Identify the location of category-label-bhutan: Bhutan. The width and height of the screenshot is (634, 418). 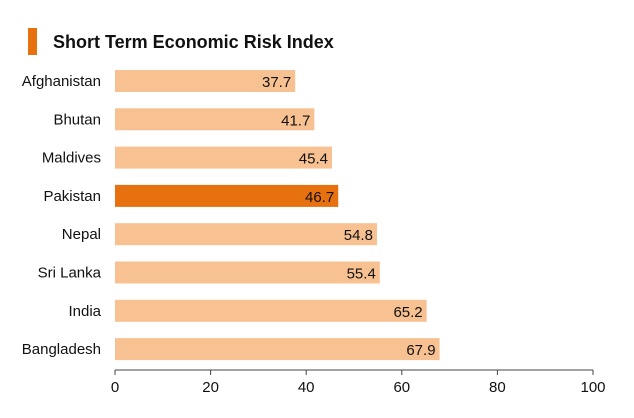
(77, 119).